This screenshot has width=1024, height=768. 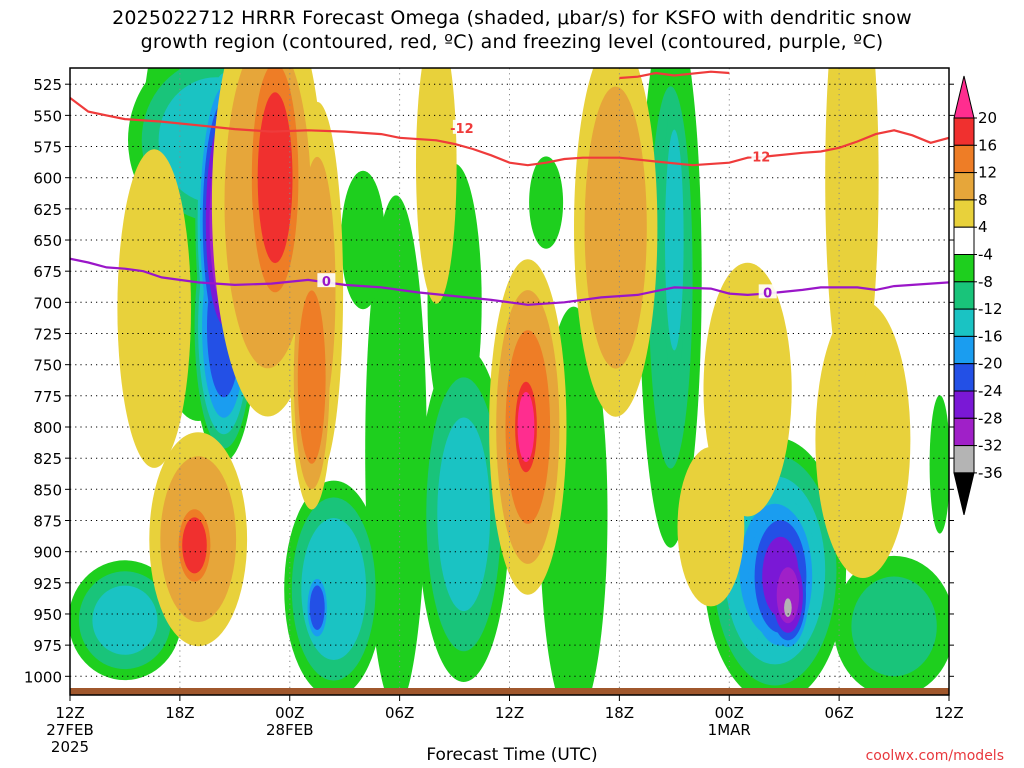 What do you see at coordinates (47, 459) in the screenshot?
I see `y-tick-label-825: 825` at bounding box center [47, 459].